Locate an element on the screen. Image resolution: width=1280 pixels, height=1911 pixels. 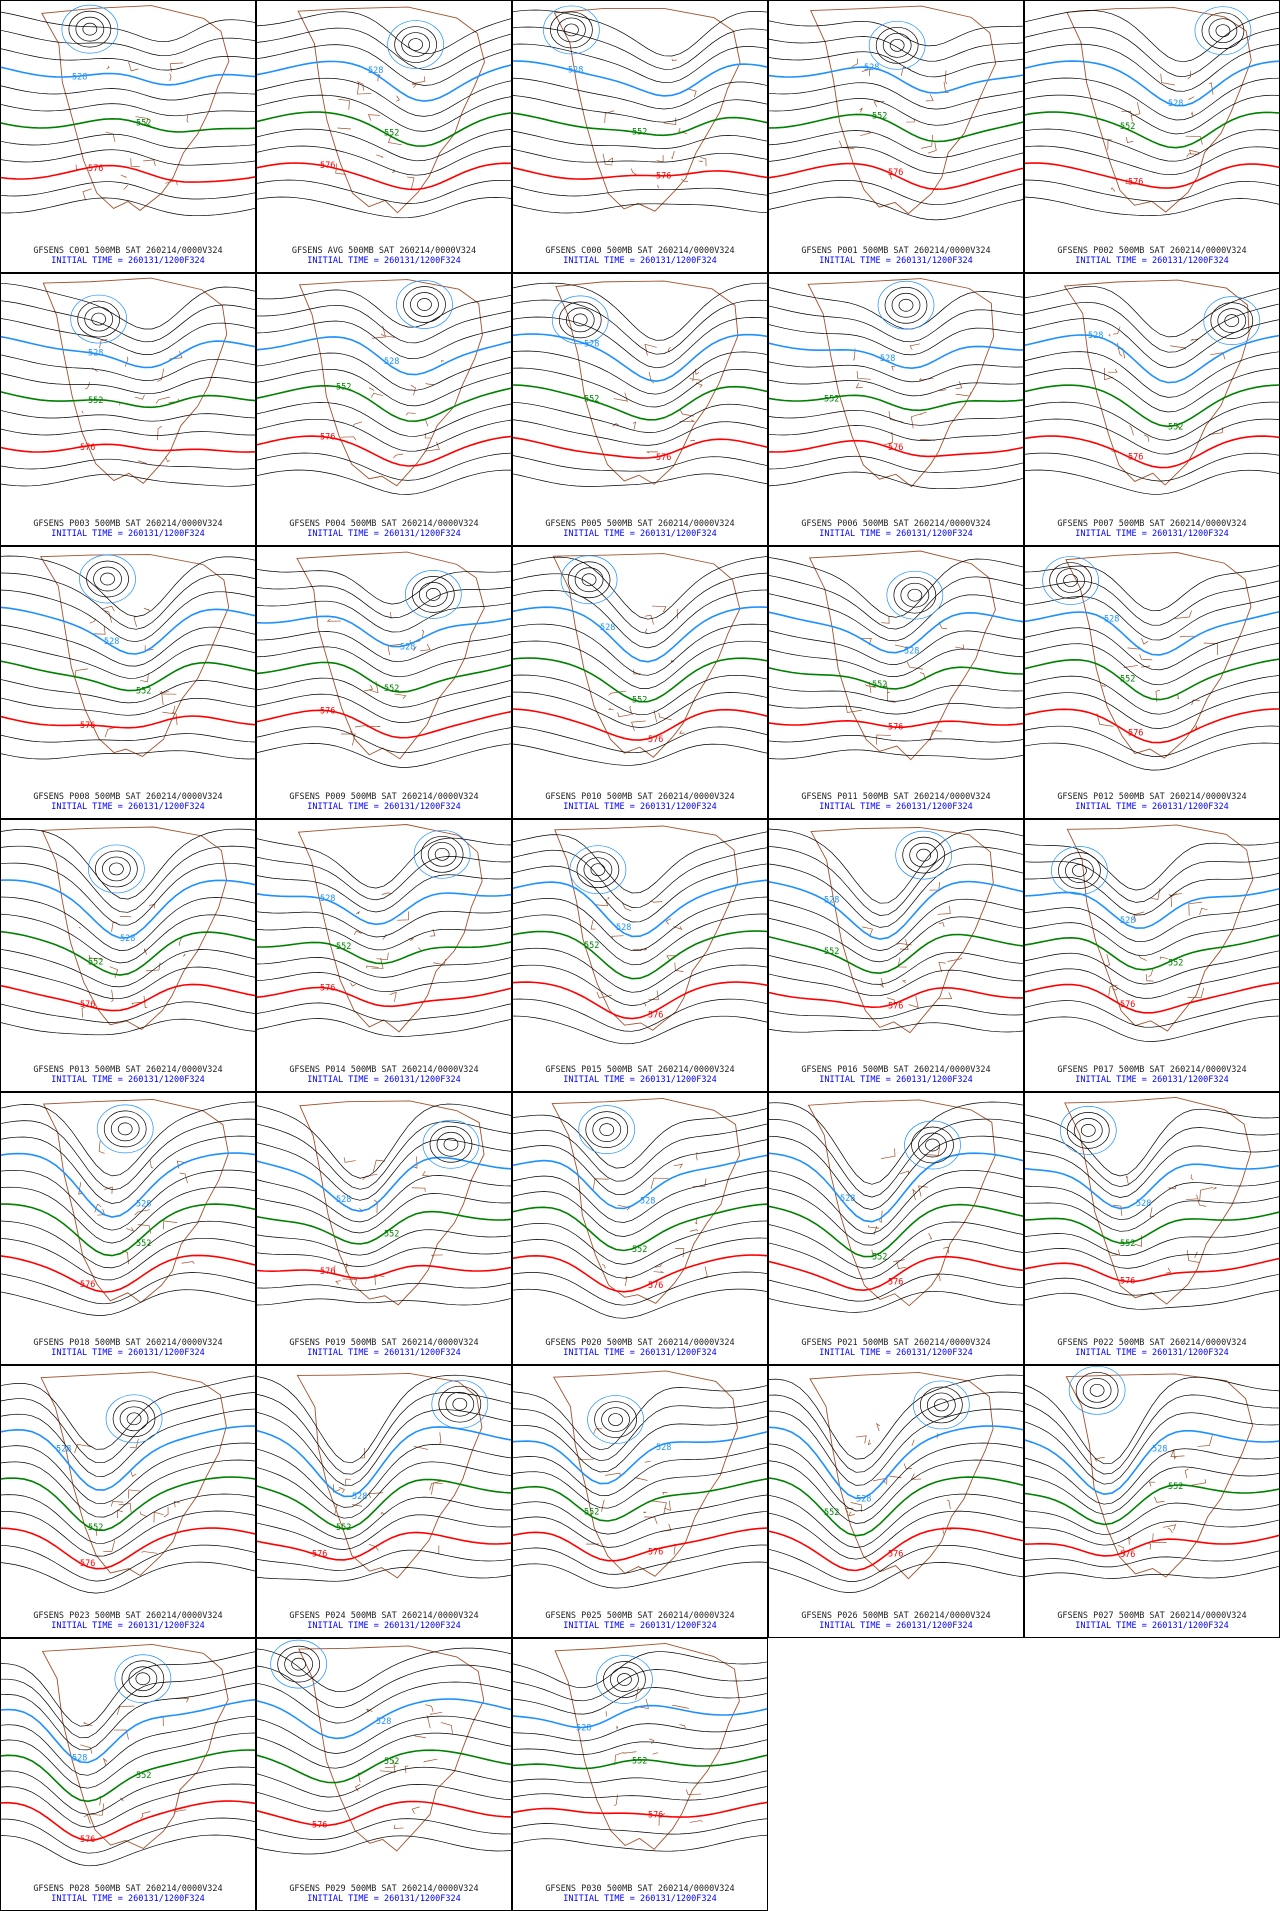
contour-label: 528 is located at coordinates (95, 353).